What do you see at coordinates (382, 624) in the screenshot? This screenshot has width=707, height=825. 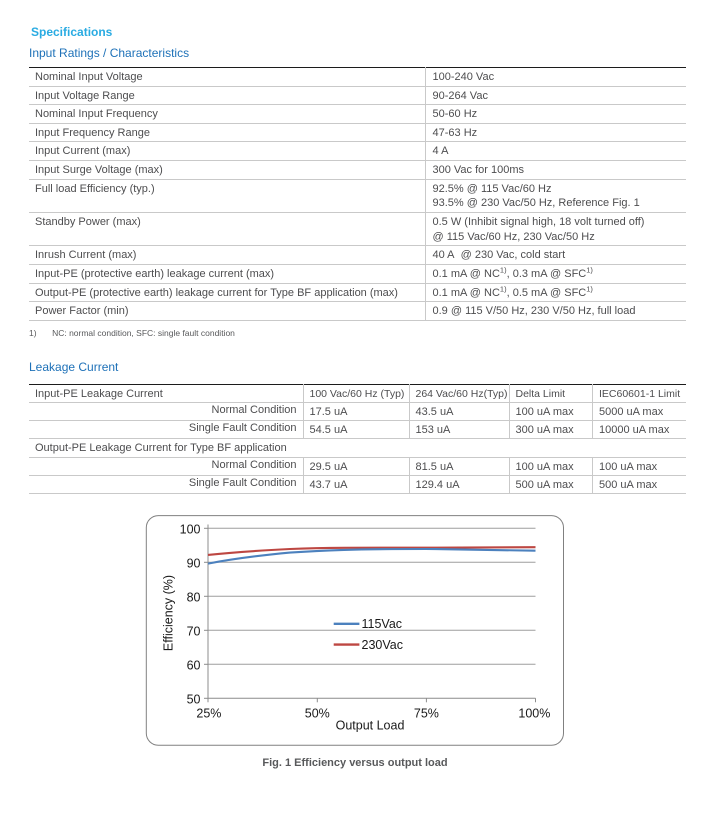 I see `svg-text: 115Vac` at bounding box center [382, 624].